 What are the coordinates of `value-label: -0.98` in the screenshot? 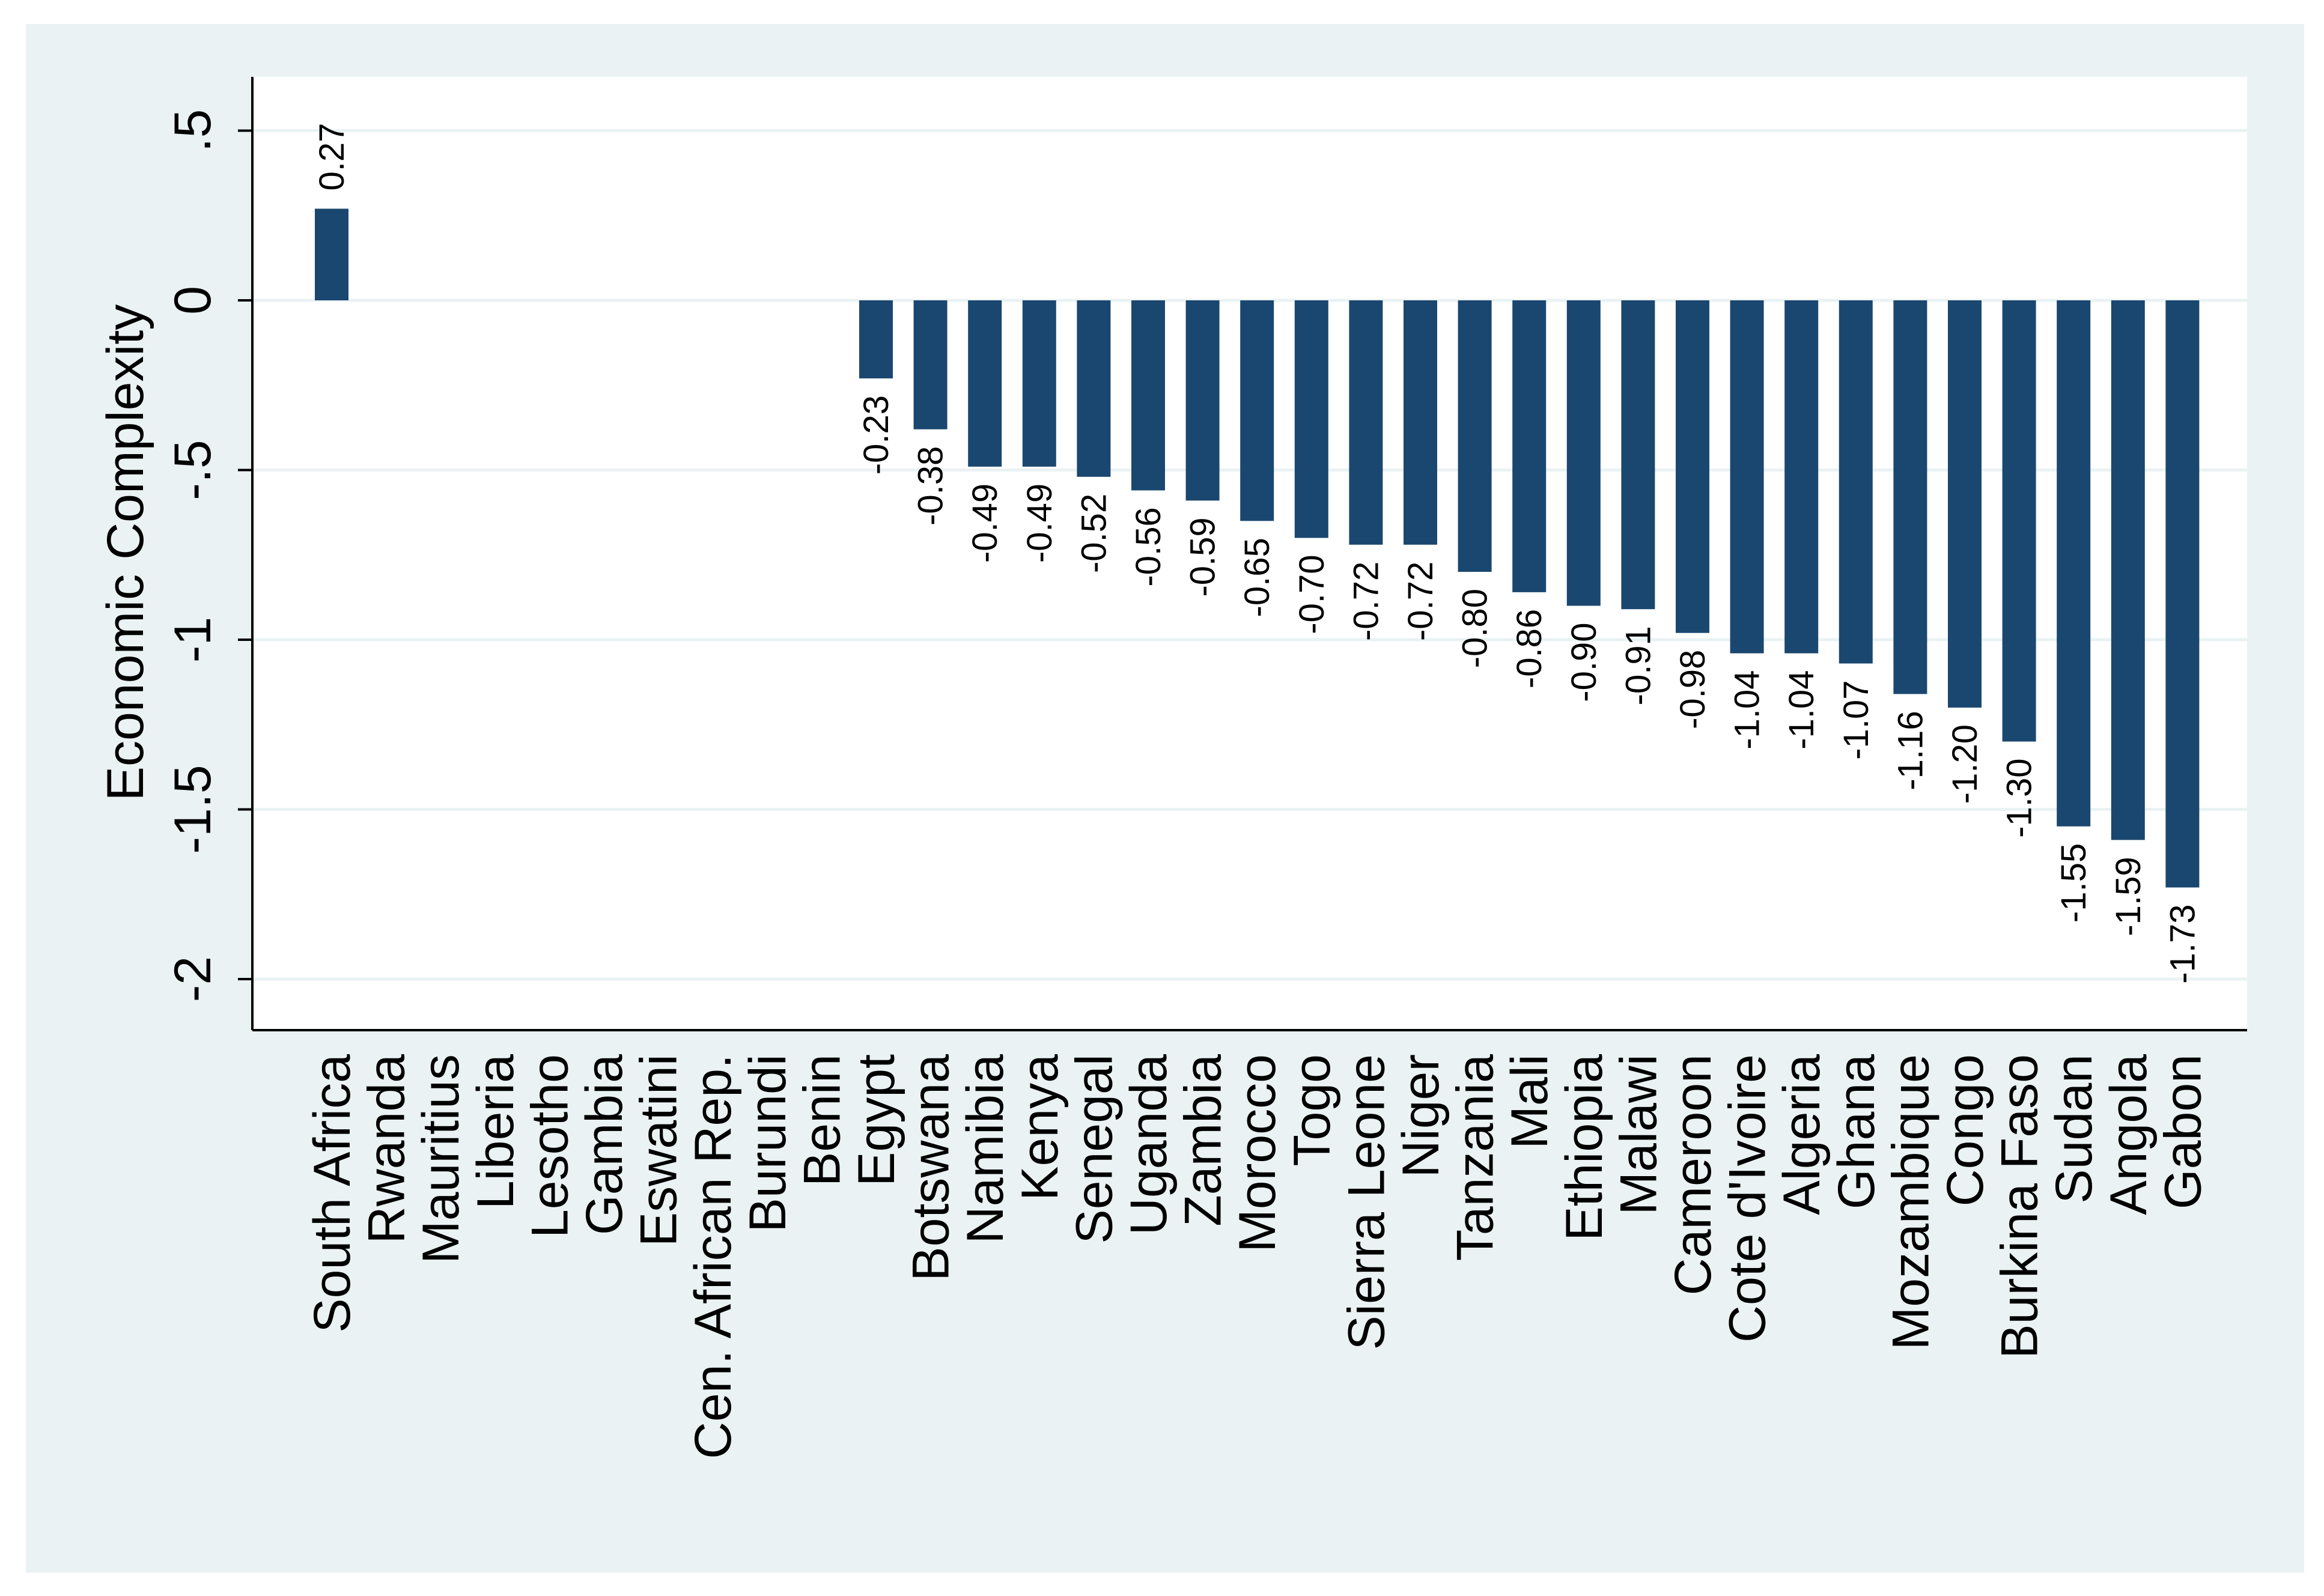 It's located at (1693, 689).